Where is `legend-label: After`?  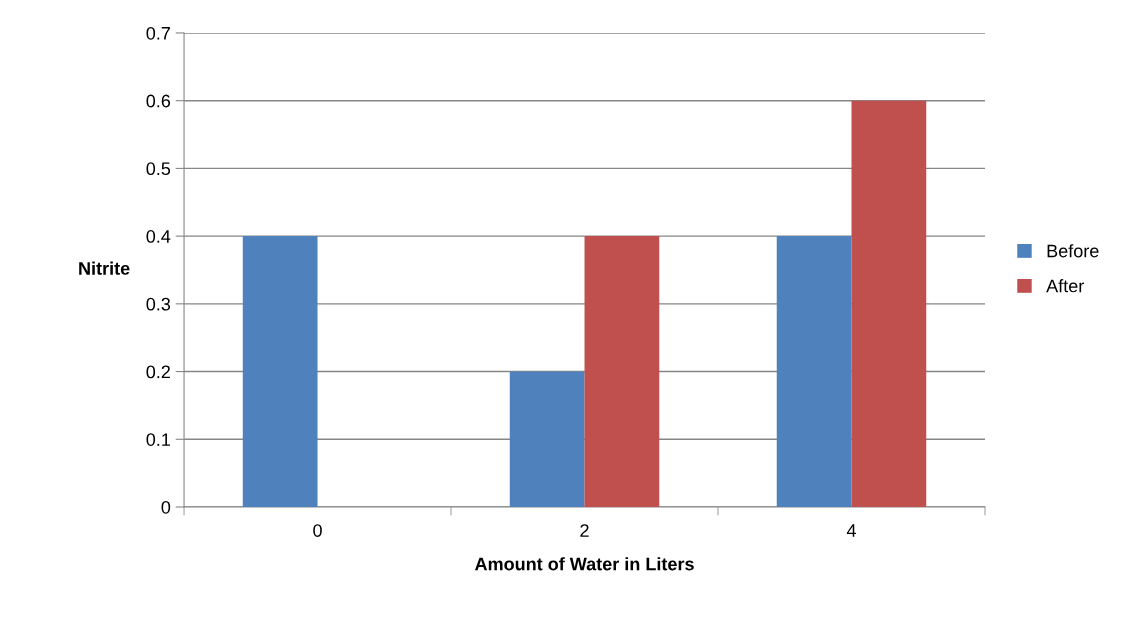 legend-label: After is located at coordinates (1065, 286).